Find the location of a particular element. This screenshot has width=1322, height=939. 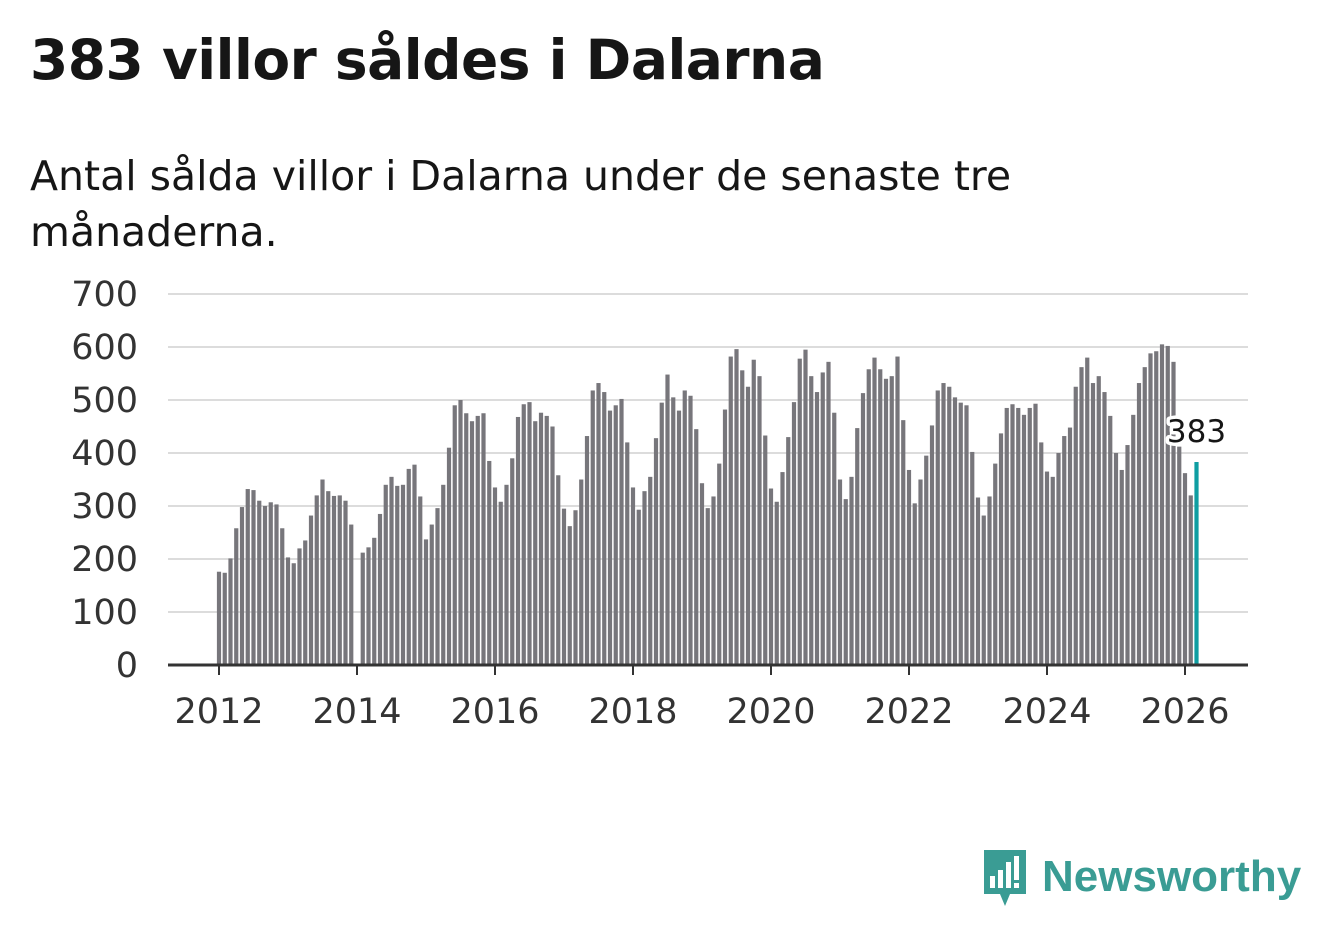

x-tick-label: 2026 is located at coordinates (1184, 712).